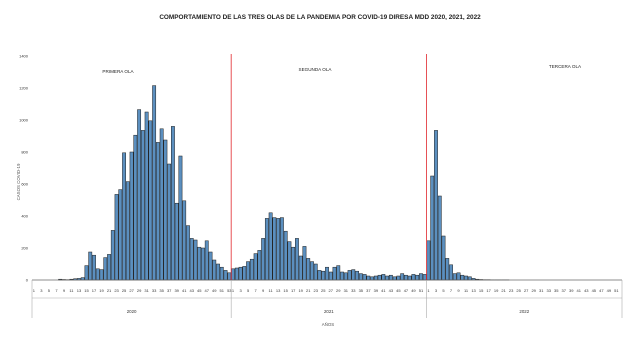  What do you see at coordinates (328, 311) in the screenshot?
I see `x-axis-years: 2020 2021 2022` at bounding box center [328, 311].